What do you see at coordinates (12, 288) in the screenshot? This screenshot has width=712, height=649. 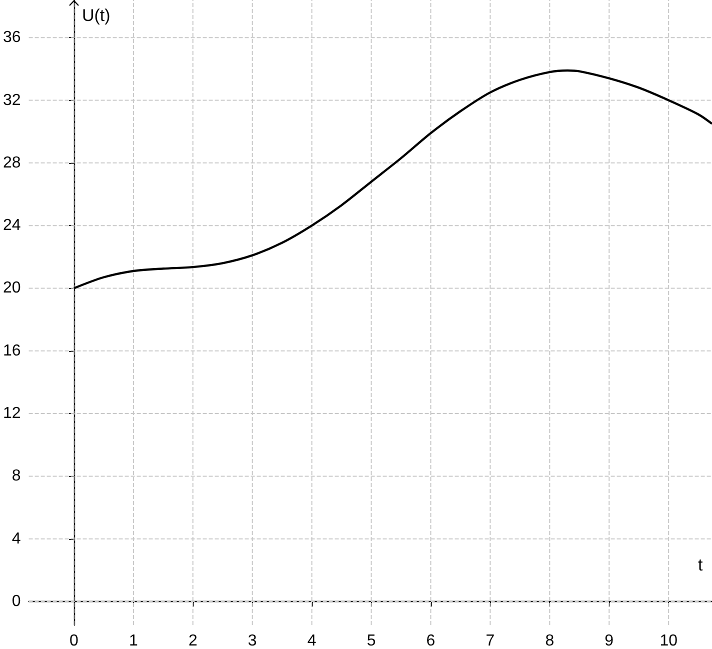 I see `y-tick-label: 20` at bounding box center [12, 288].